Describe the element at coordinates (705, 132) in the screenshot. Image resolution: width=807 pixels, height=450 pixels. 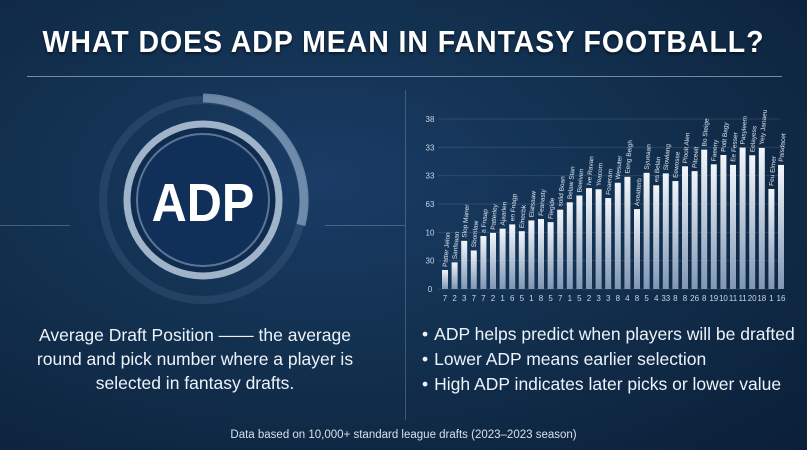
I see `bar-label: Bo Steige` at that location.